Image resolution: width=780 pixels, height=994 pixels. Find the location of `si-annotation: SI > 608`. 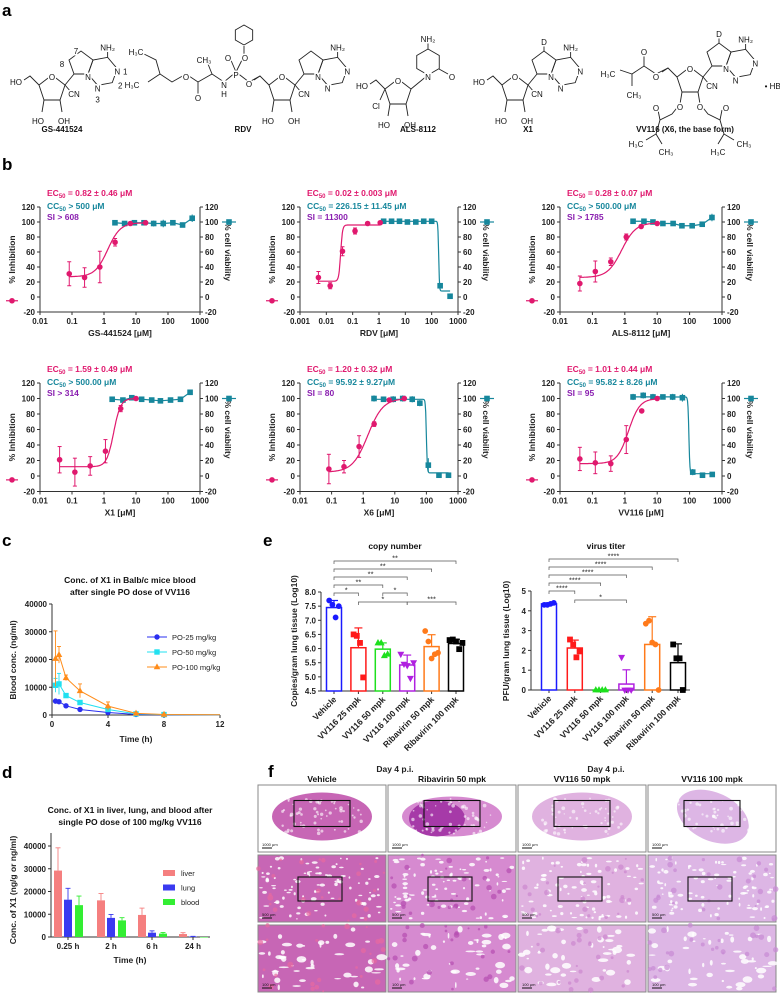

si-annotation: SI > 608 is located at coordinates (63, 217).